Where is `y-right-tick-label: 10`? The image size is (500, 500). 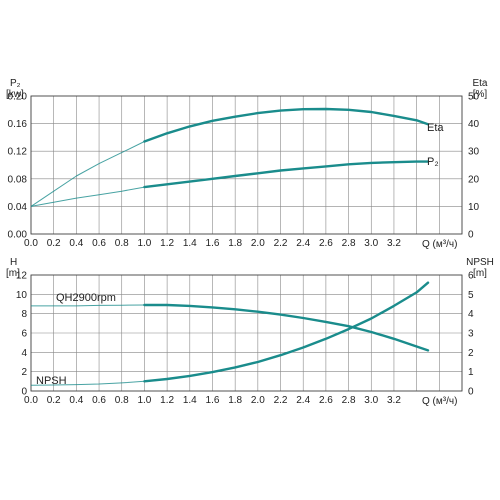
y-right-tick-label: 10 is located at coordinates (474, 207).